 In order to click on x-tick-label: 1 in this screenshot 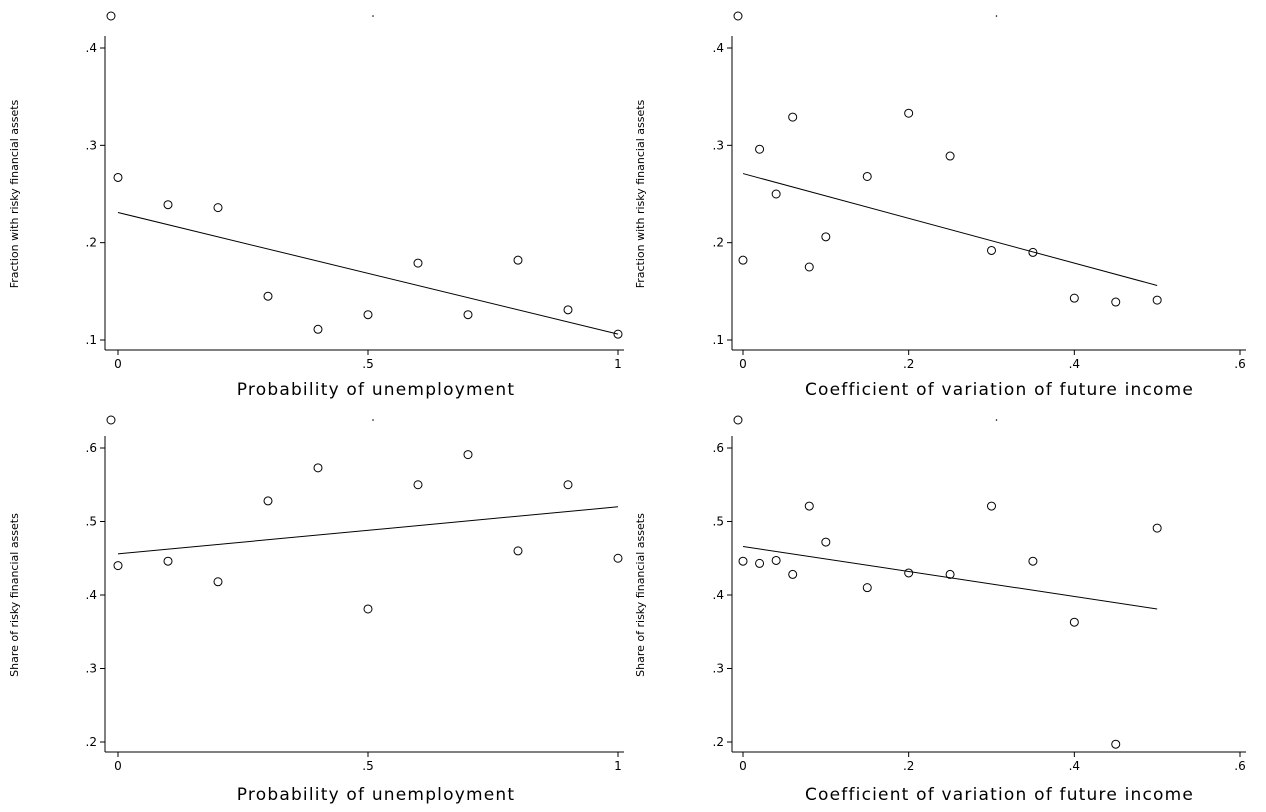, I will do `click(618, 766)`.